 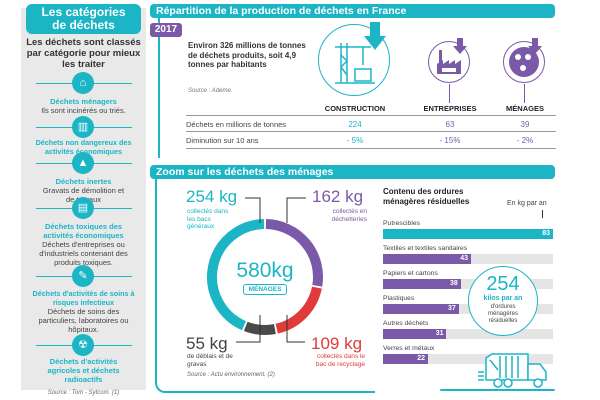 I want to click on year-badge: 2017, so click(x=166, y=30).